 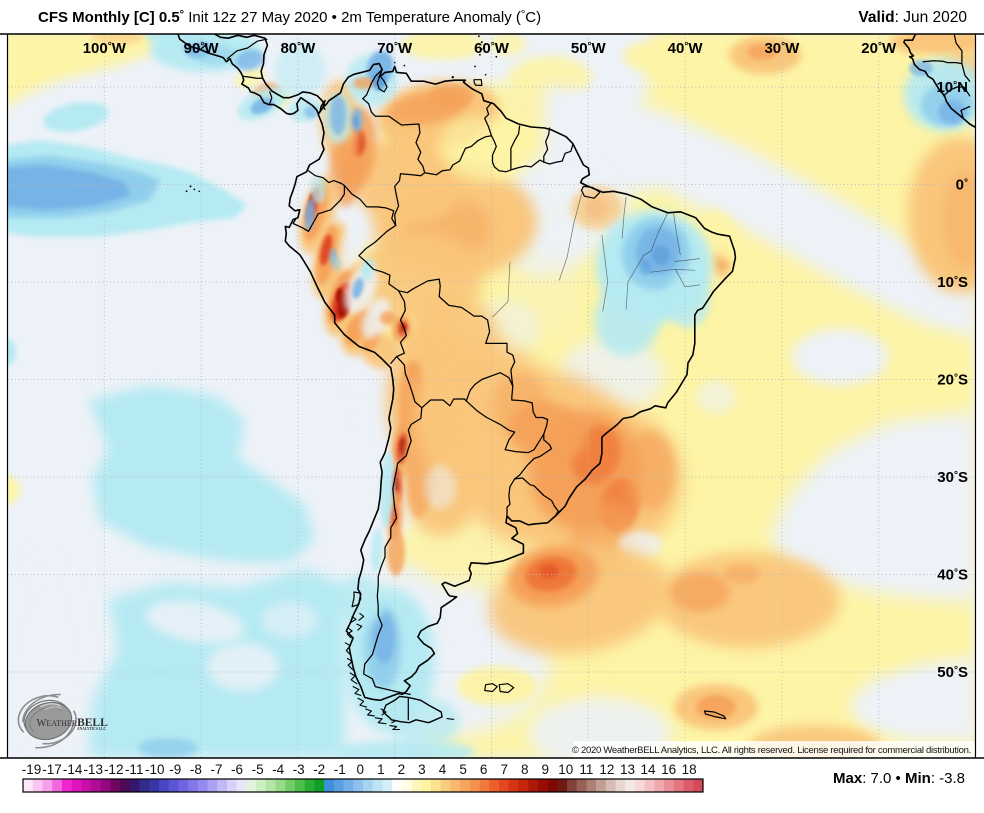 I want to click on svg-text: -11, so click(x=134, y=769).